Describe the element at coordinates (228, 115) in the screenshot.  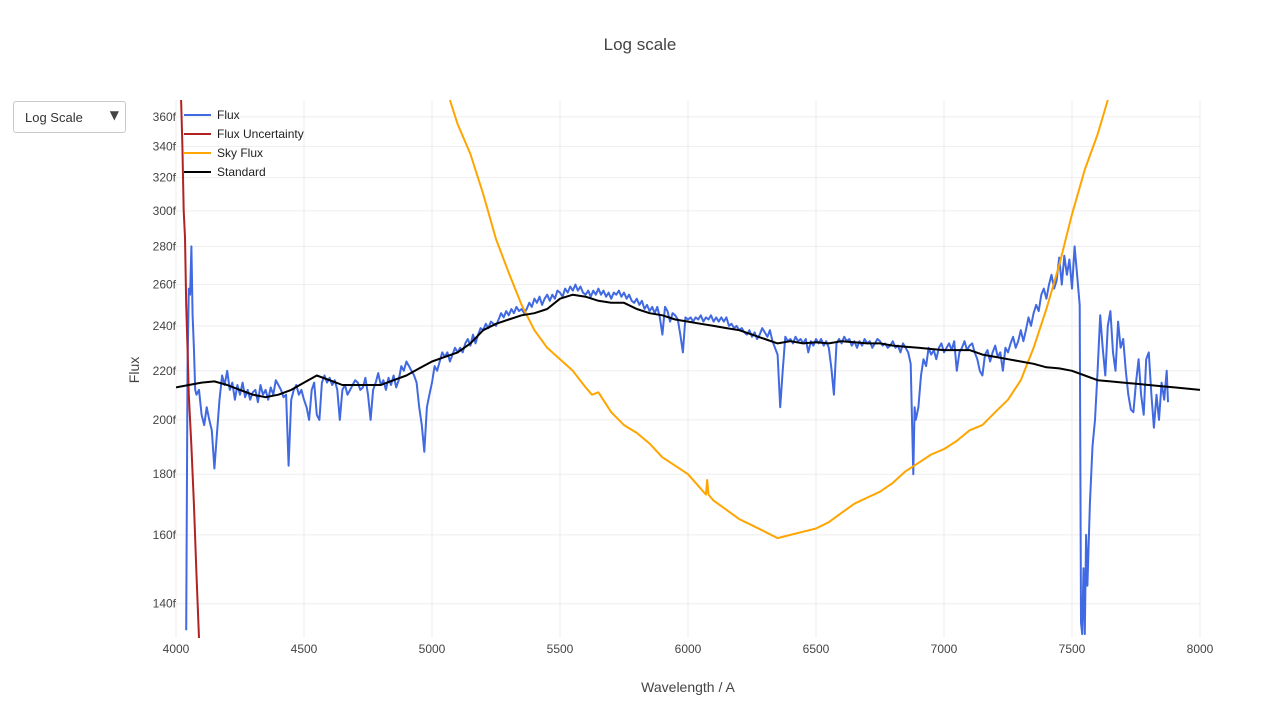
I see `legend-label: Flux` at that location.